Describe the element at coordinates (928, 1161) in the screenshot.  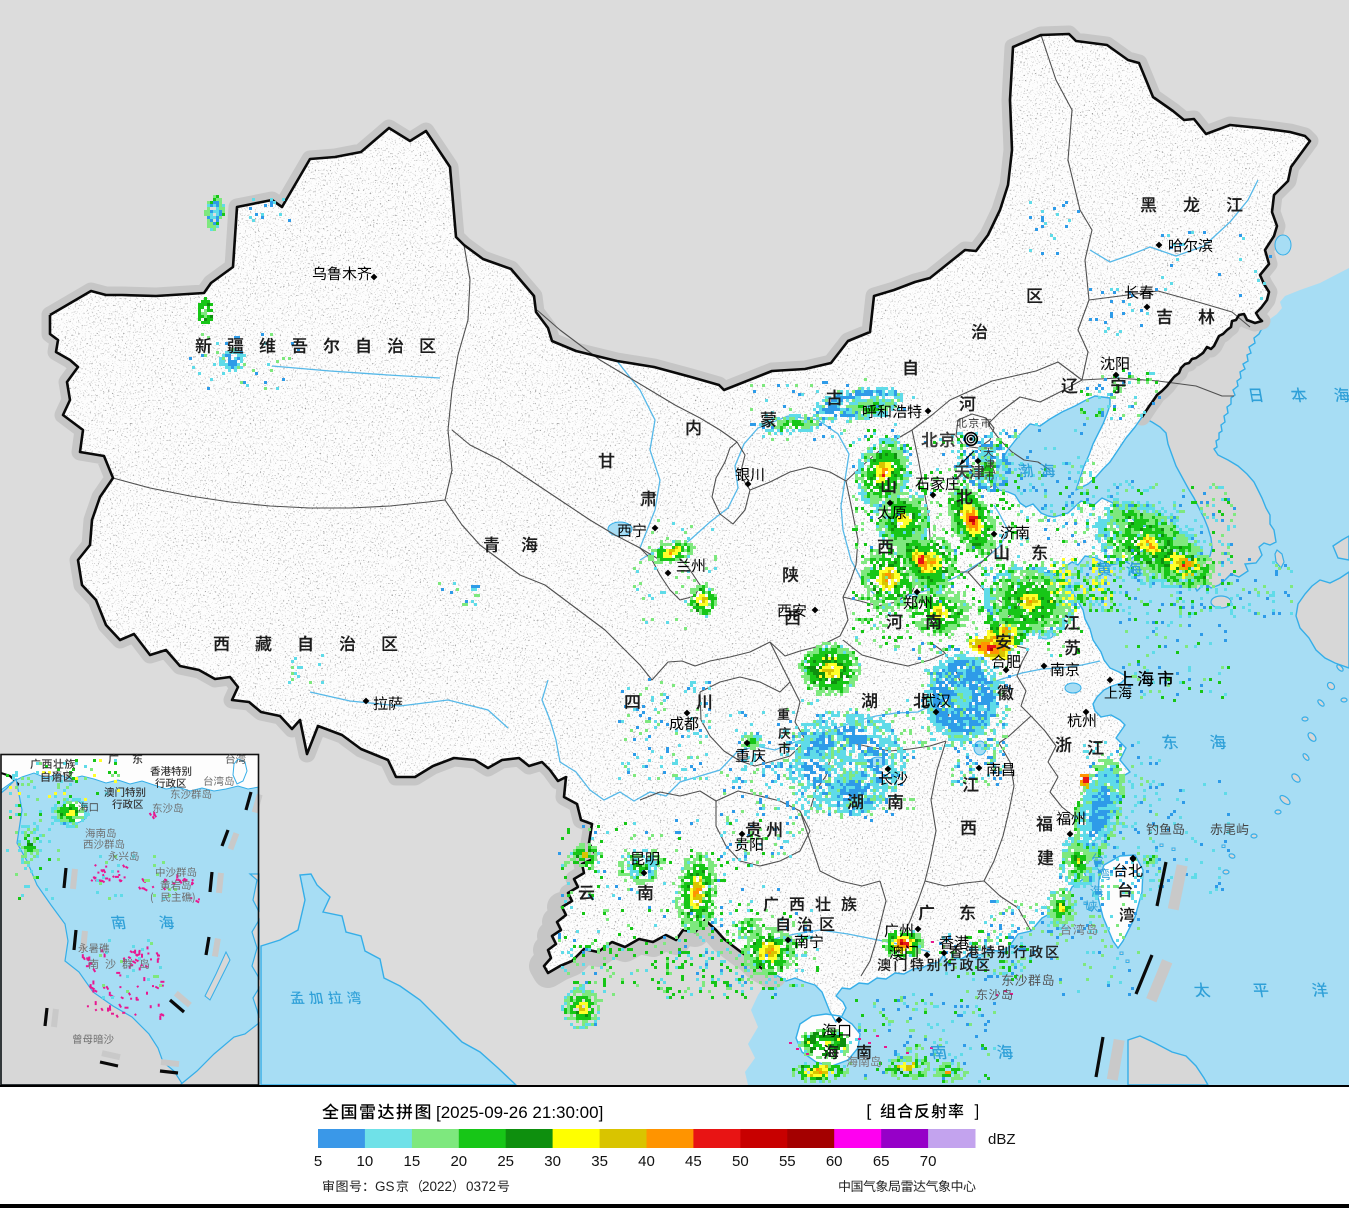
I see `svg-text: 70` at that location.